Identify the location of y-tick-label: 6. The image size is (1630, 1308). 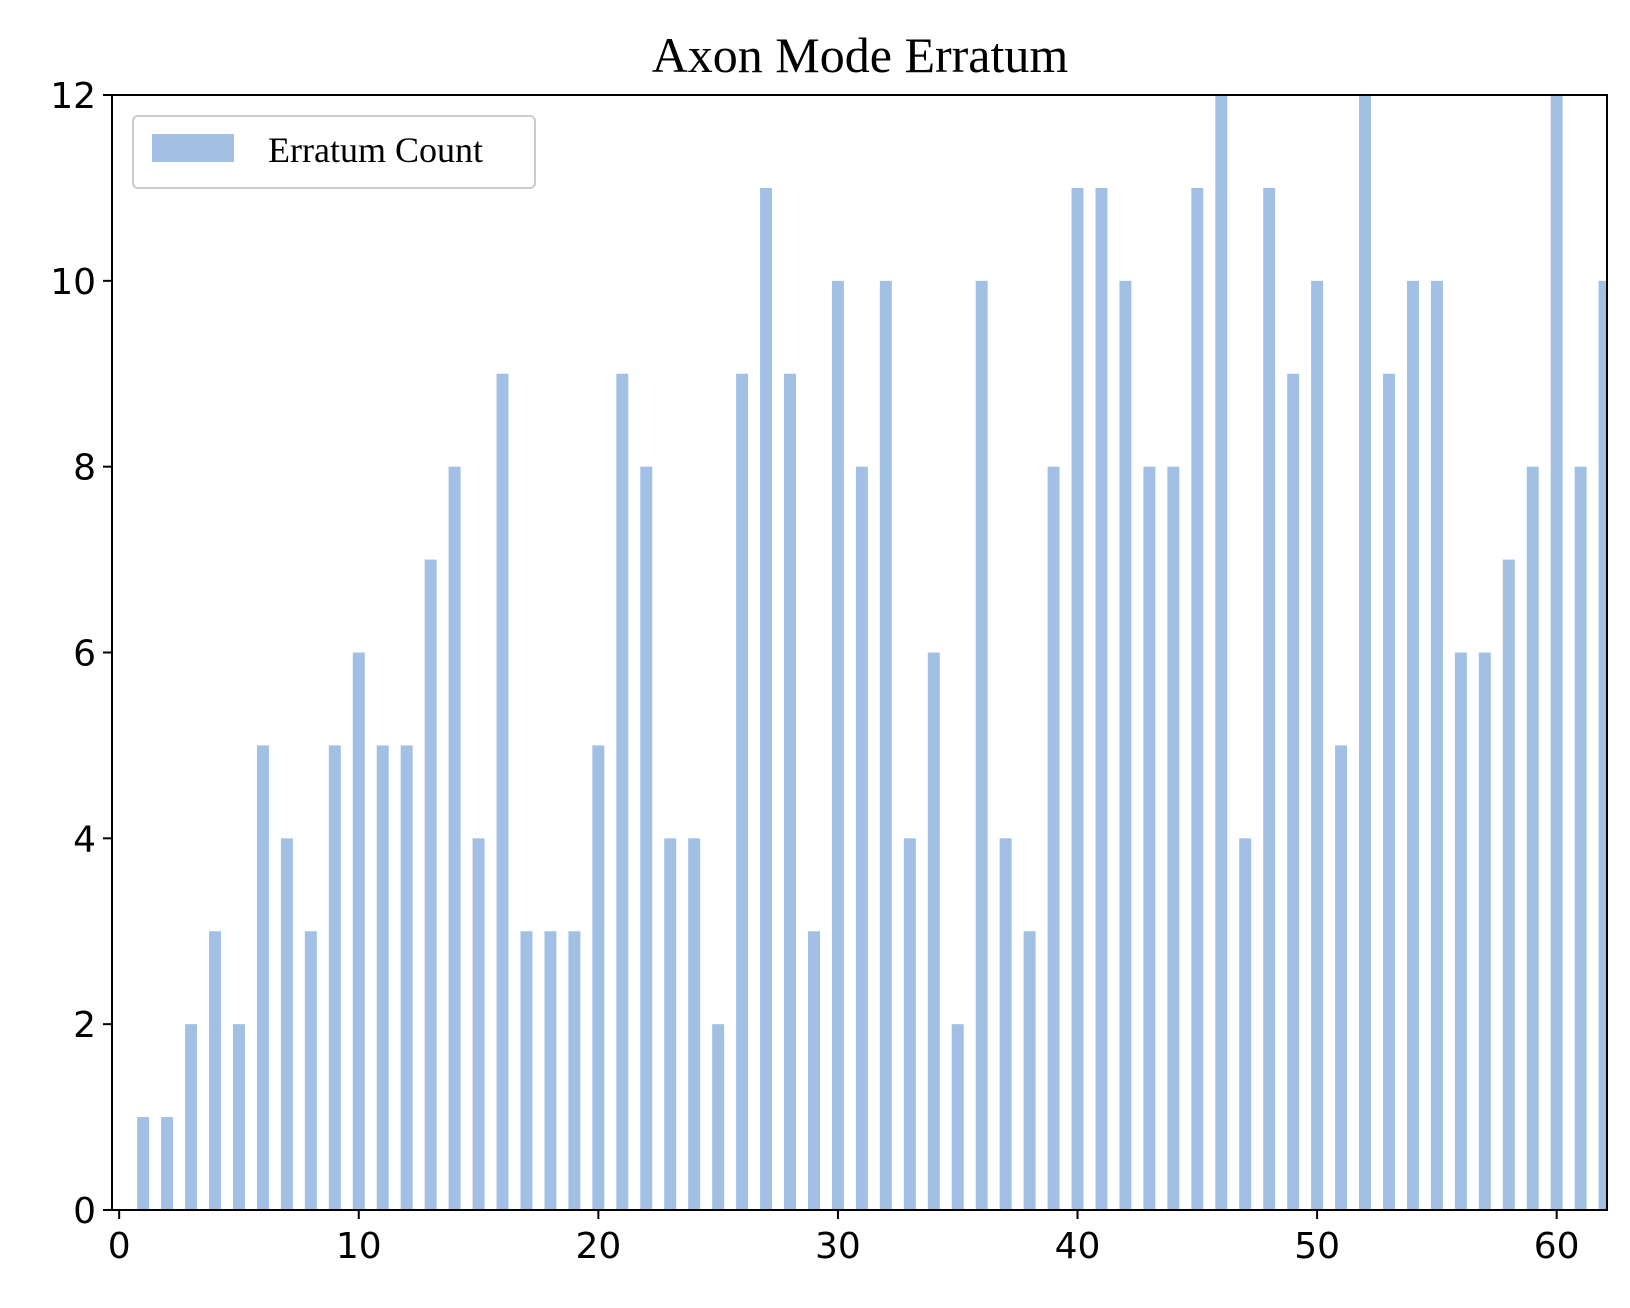
(84, 654).